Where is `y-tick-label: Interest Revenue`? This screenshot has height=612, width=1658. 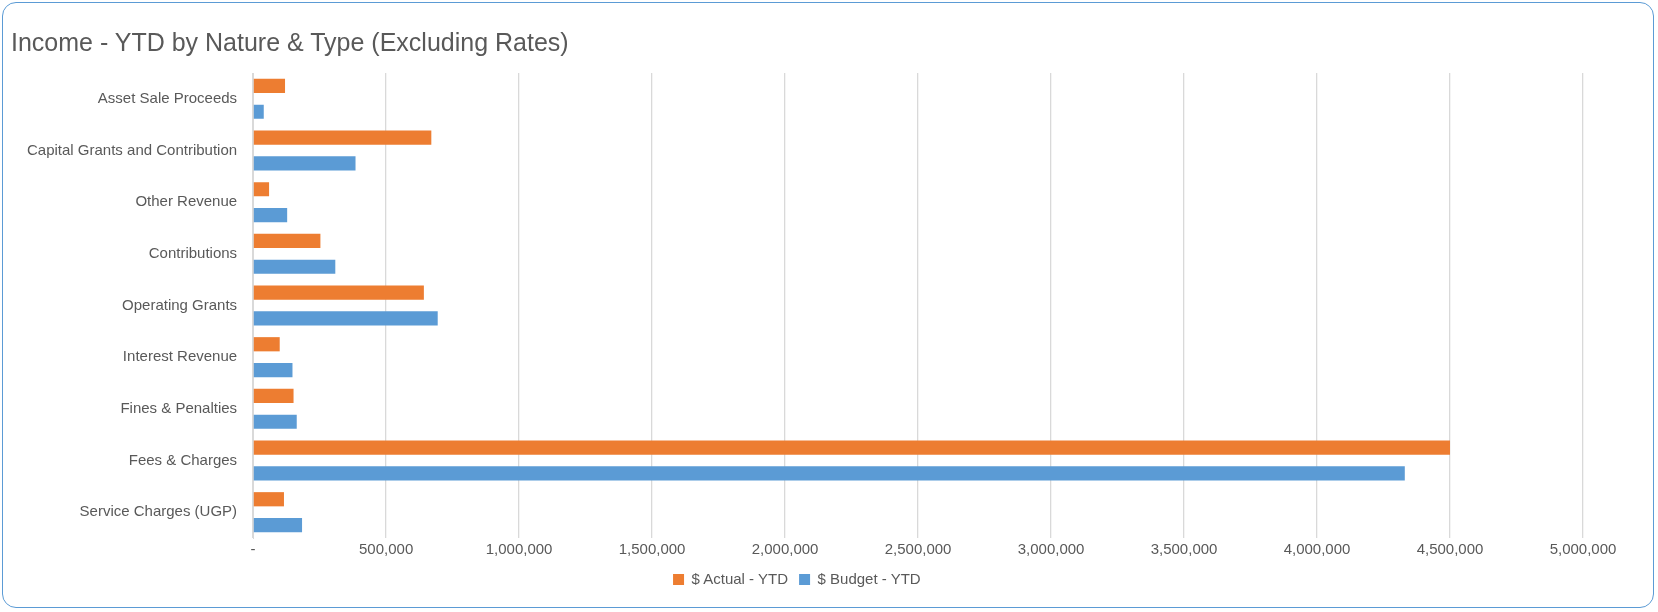 y-tick-label: Interest Revenue is located at coordinates (180, 356).